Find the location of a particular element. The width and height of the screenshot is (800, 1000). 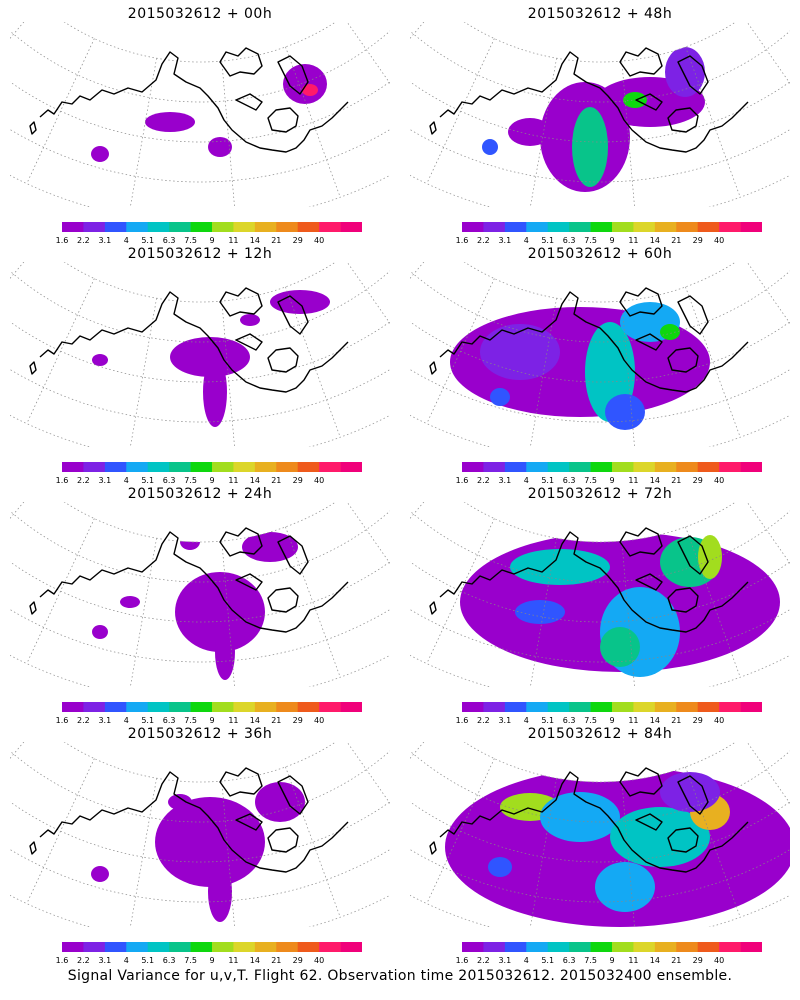

colorbar-label: 11 is located at coordinates (633, 720).